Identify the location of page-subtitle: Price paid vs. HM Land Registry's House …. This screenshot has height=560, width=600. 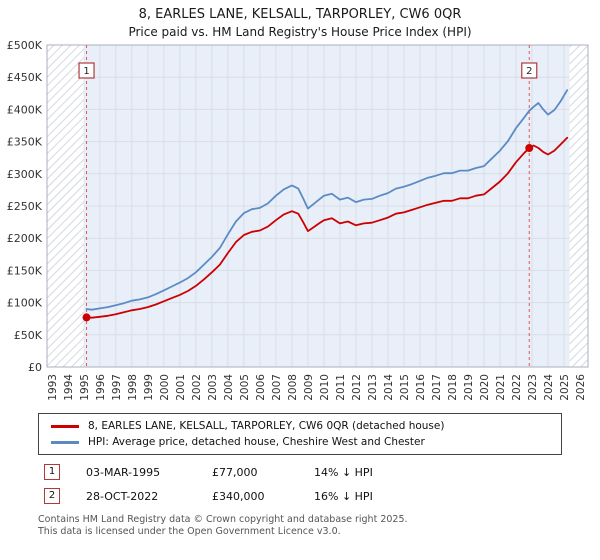
(300, 32).